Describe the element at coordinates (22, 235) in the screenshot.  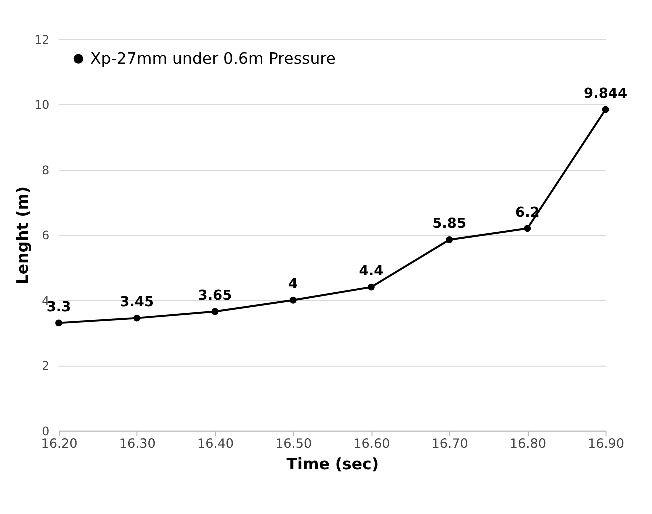
I see `y-axis-title: Lenght (m)` at that location.